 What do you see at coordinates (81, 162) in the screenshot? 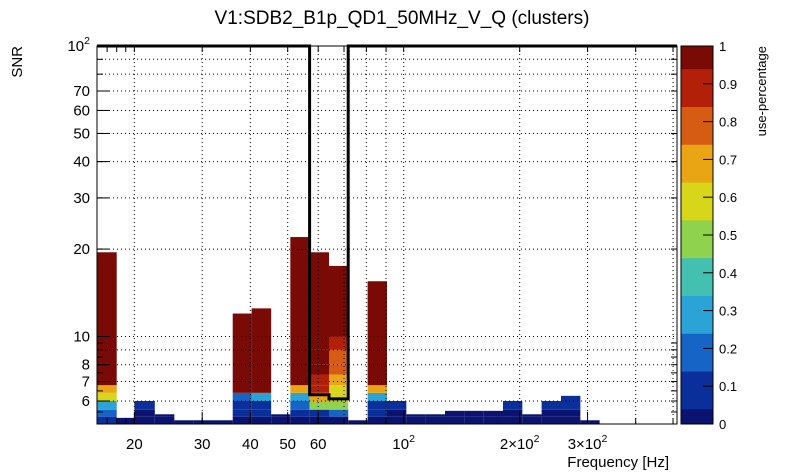
I see `y-tick-label: 40` at bounding box center [81, 162].